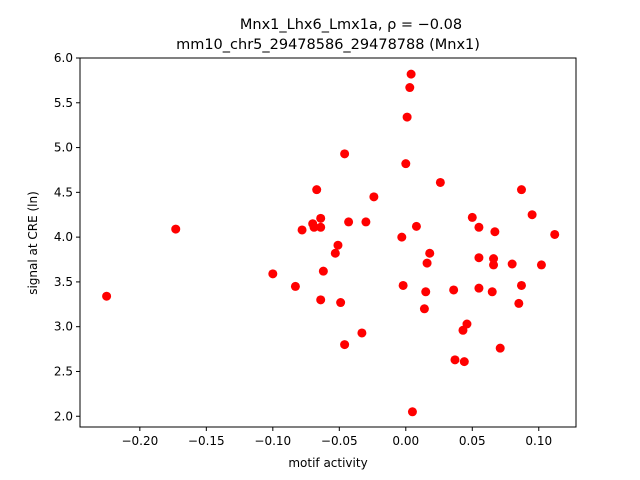  I want to click on x-tick-label: 0.05, so click(472, 441).